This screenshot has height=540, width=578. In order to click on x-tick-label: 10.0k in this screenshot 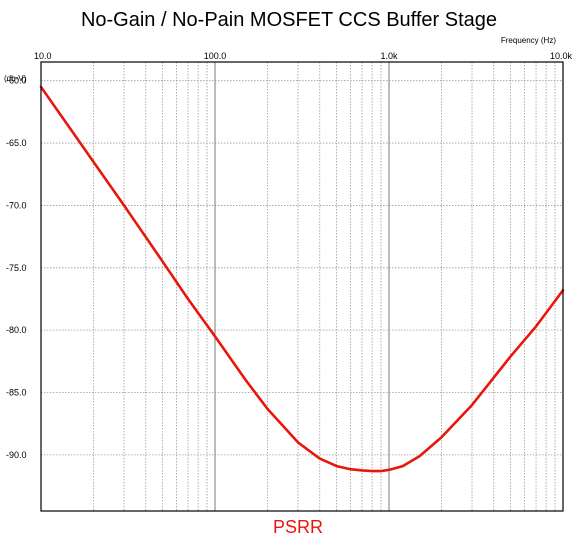, I will do `click(561, 56)`.